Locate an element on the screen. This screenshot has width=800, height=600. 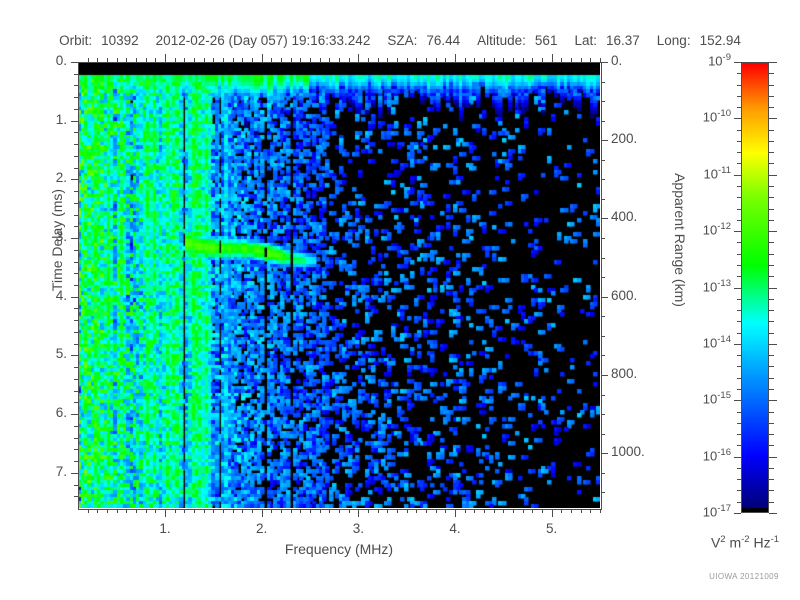
colorbar-tick-label: 10-15 is located at coordinates (717, 398).